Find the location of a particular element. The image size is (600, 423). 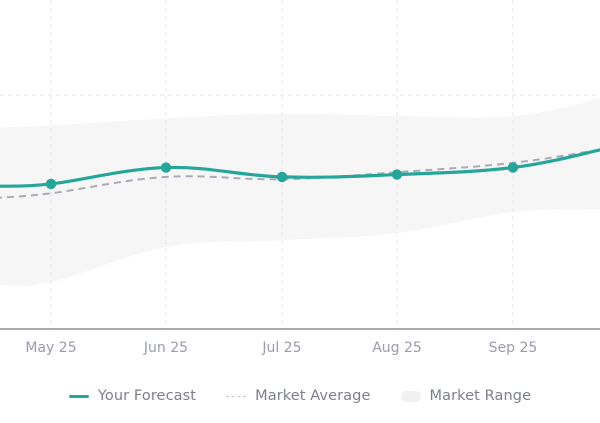

legend-item-your-forecast: Your Forecast is located at coordinates (132, 396).